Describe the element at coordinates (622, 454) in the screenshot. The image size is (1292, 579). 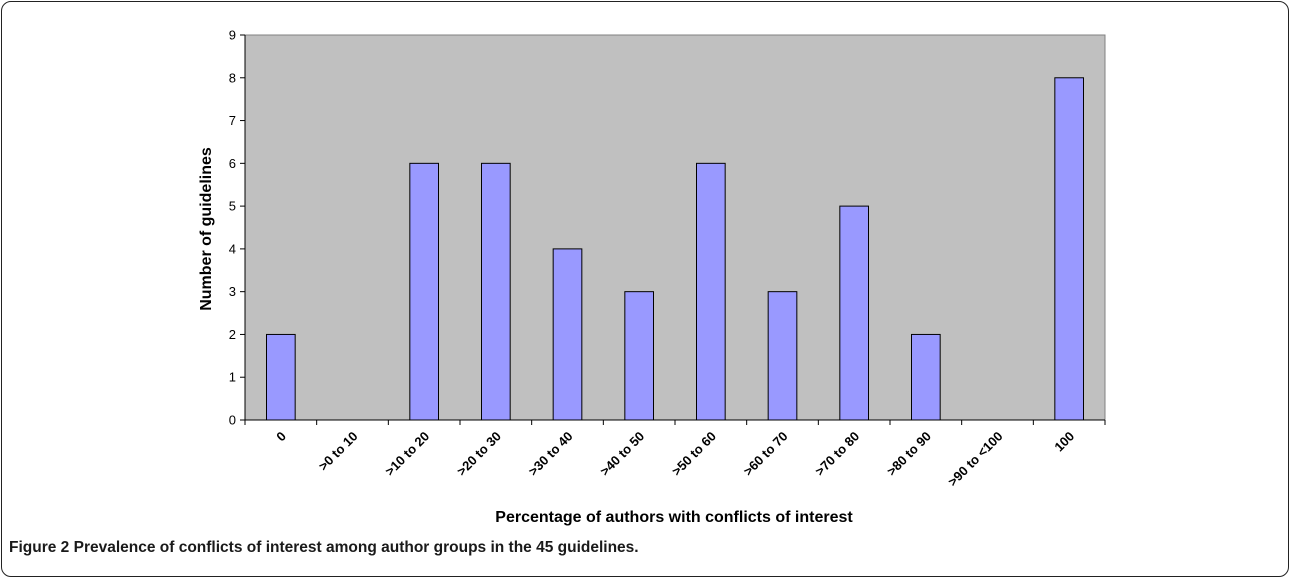
I see `x-tick-label: >40 to 50` at that location.